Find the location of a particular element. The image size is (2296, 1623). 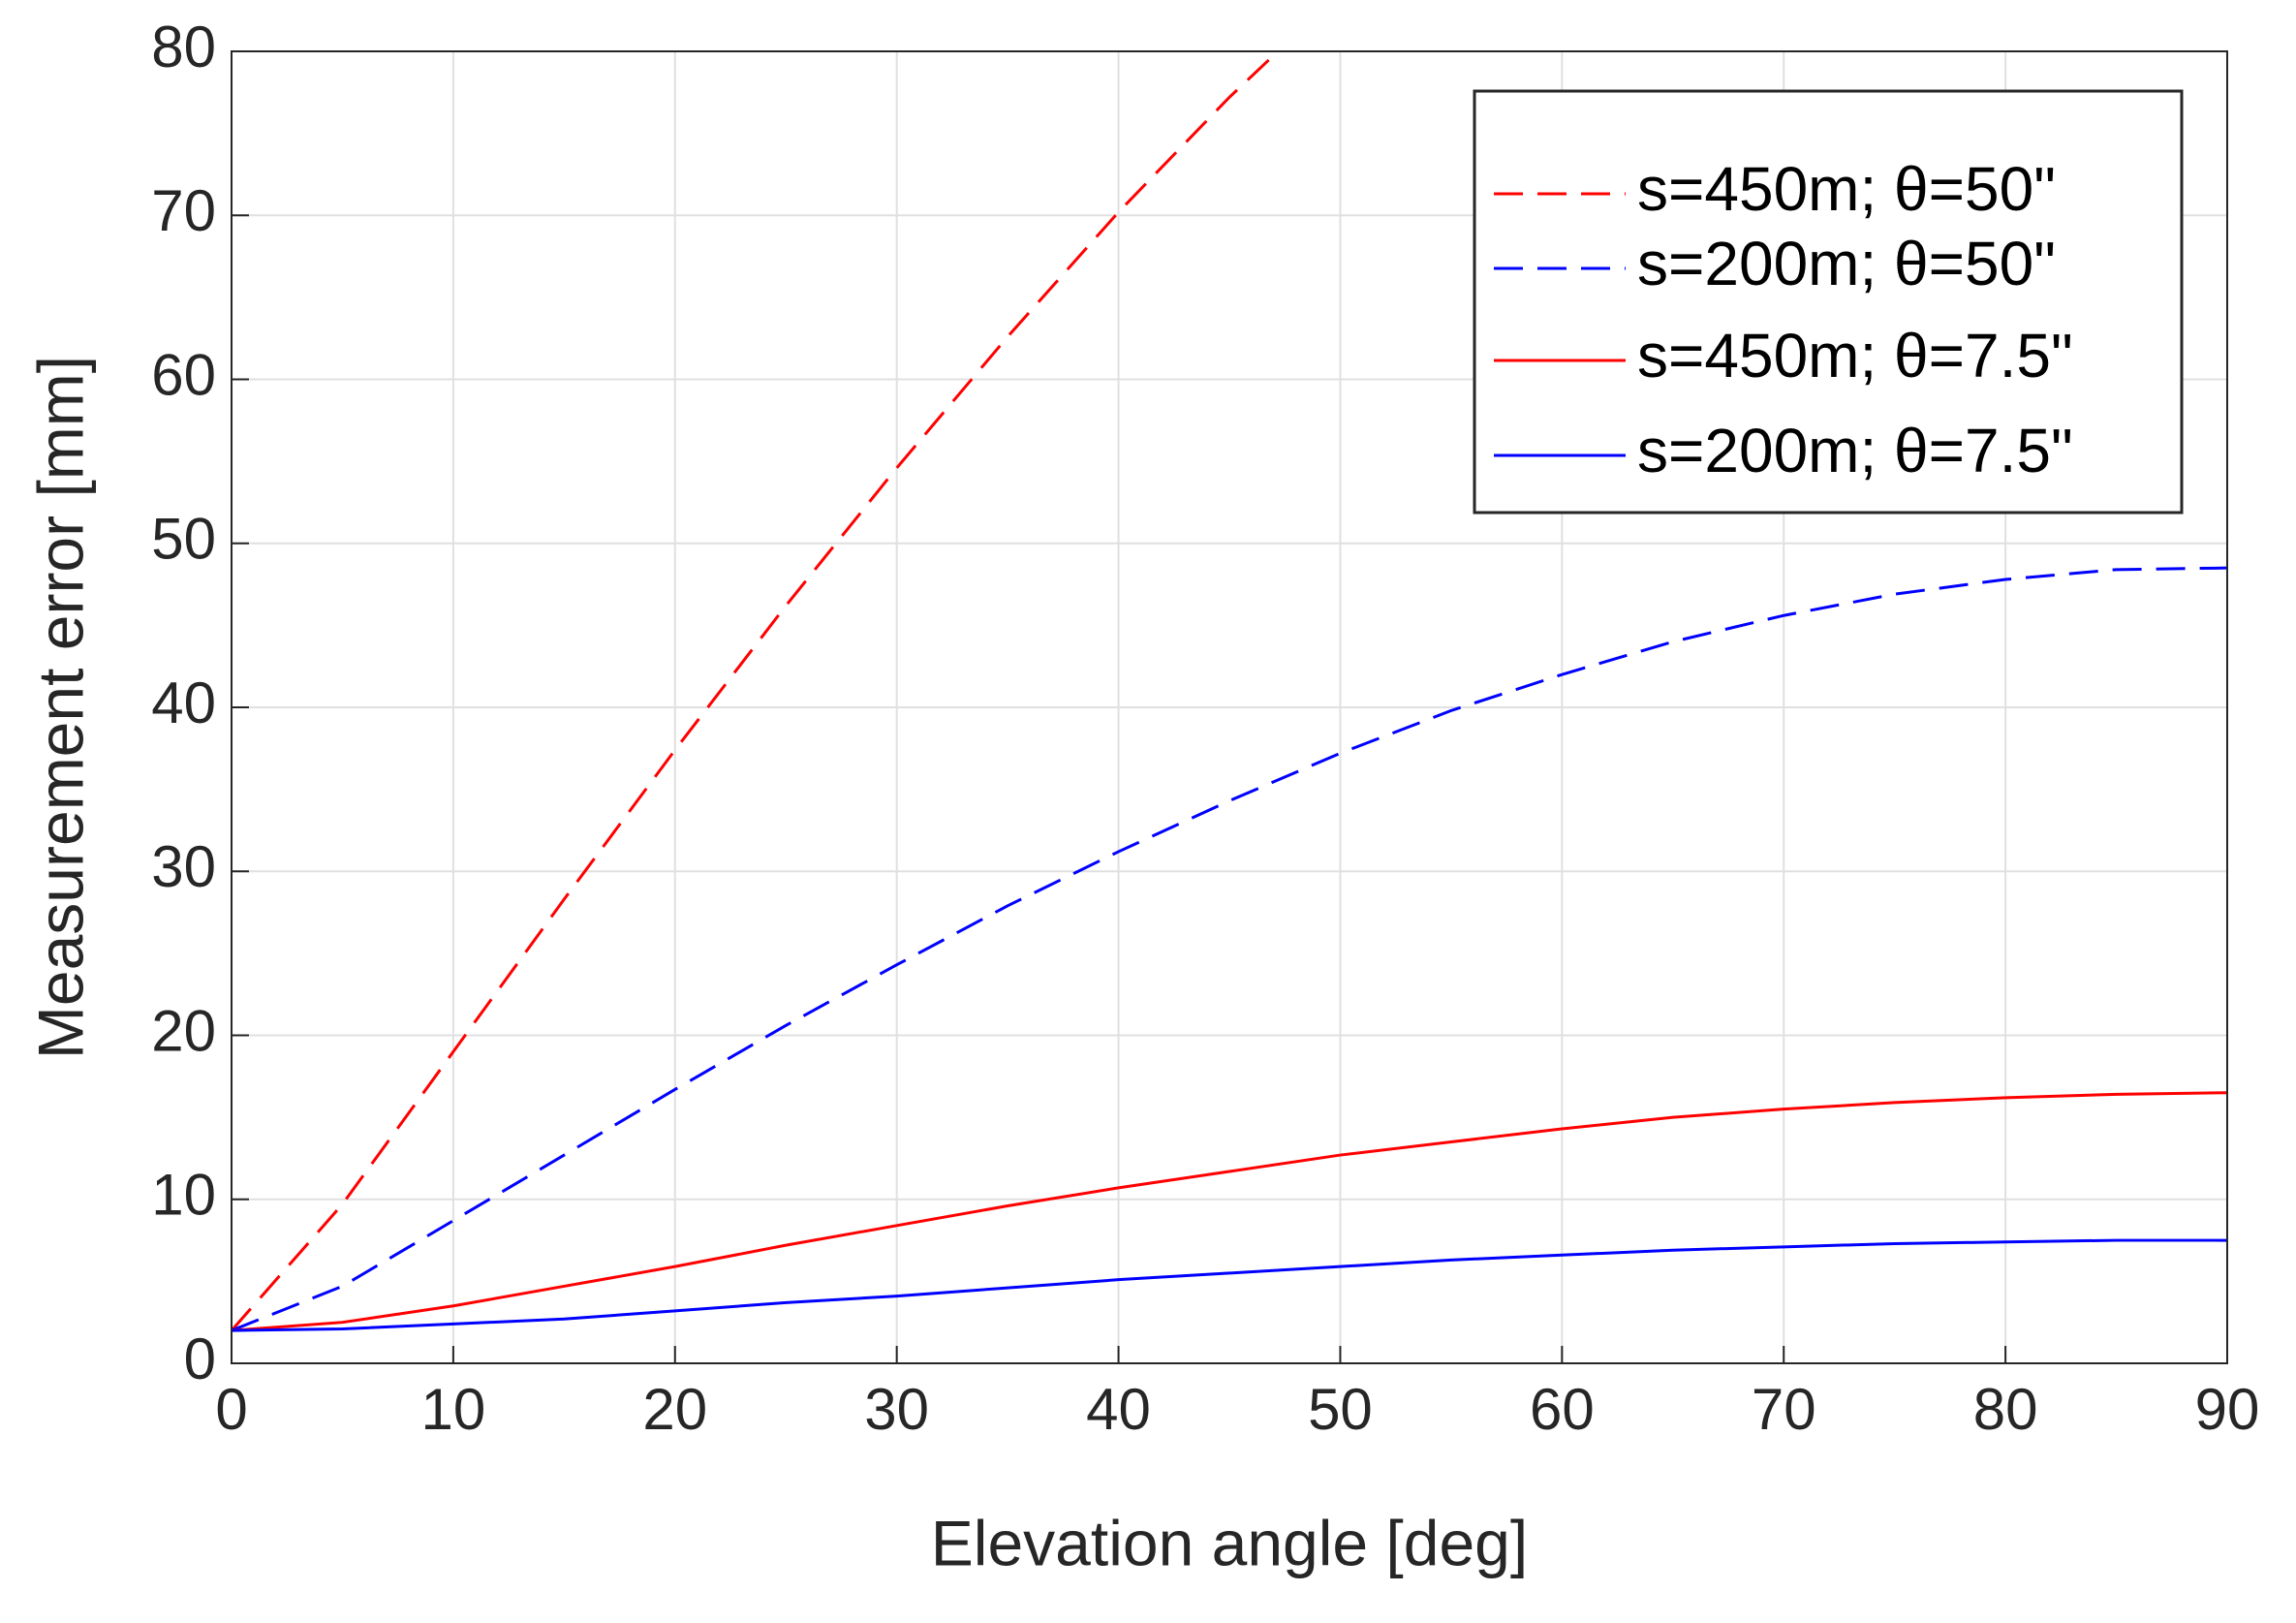

x-tick-label: 20 is located at coordinates (674, 1410).